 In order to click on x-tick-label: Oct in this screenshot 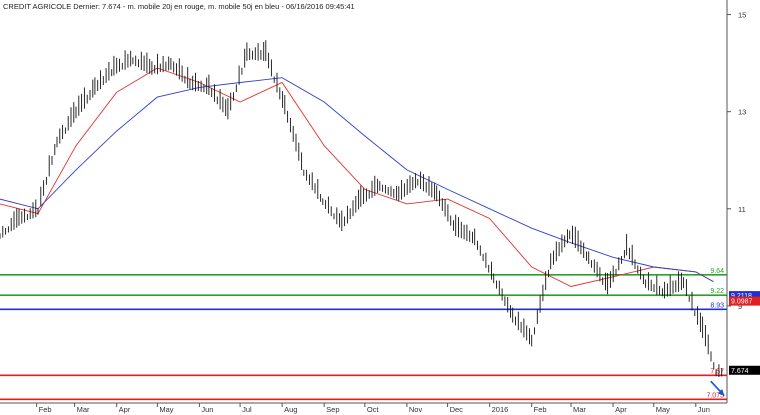, I will do `click(373, 409)`.